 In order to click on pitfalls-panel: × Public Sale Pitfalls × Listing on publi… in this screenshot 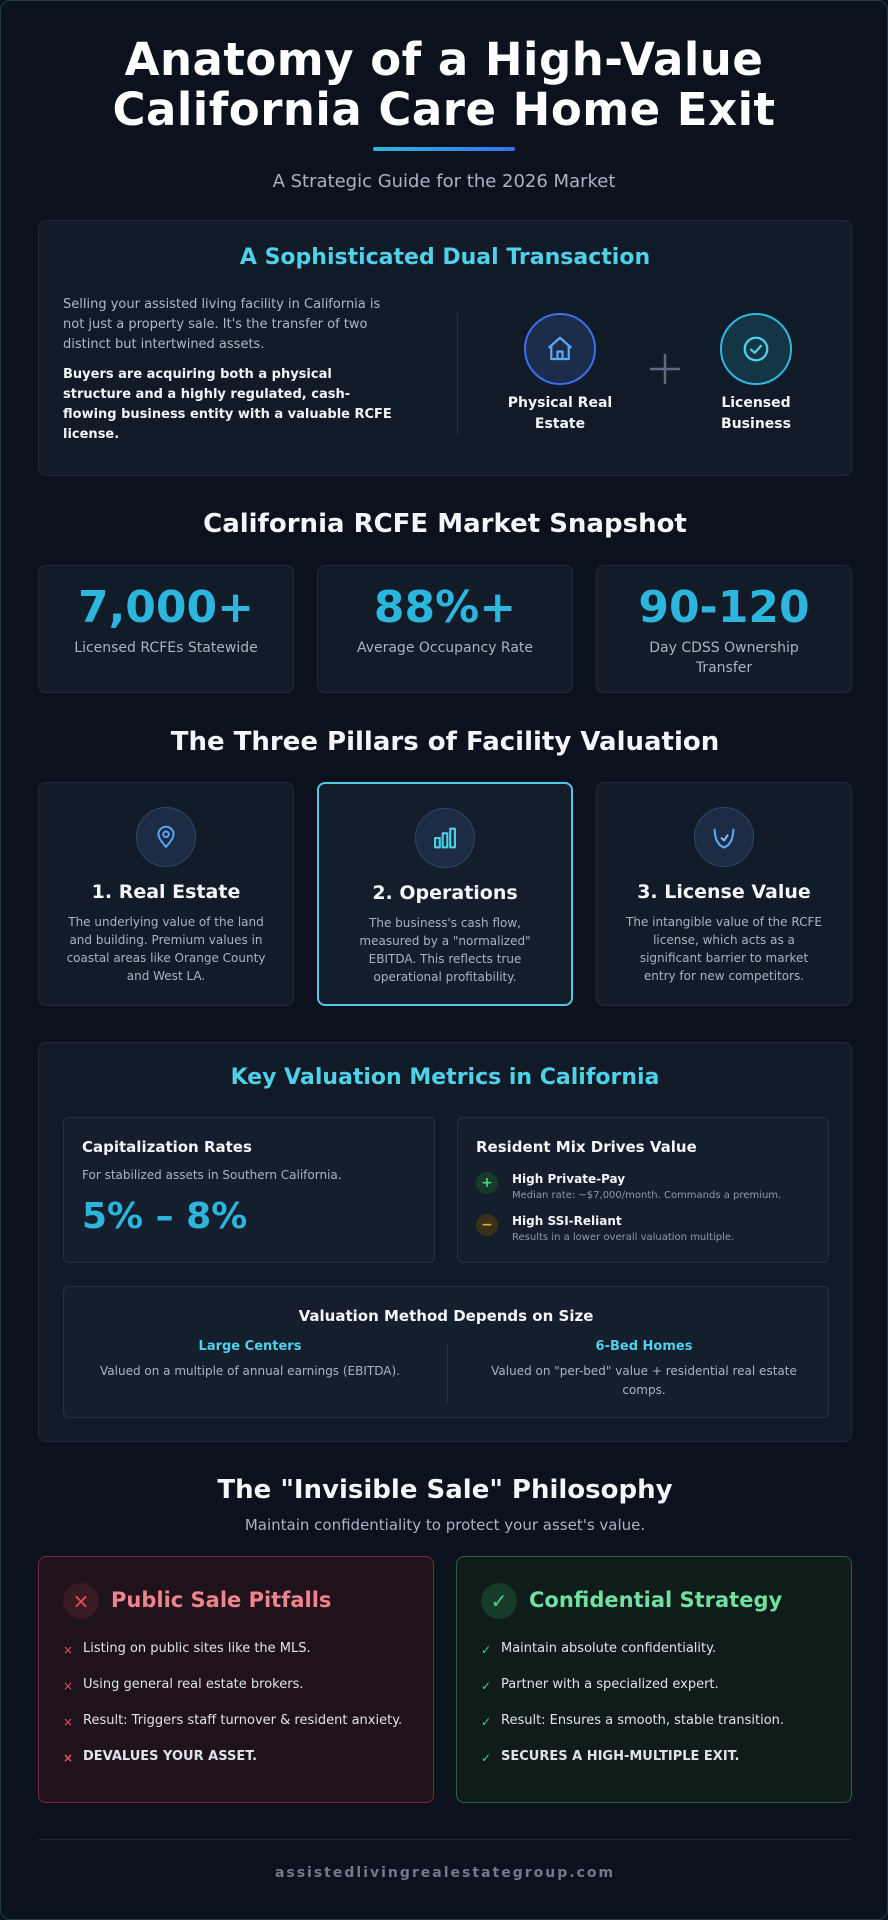, I will do `click(236, 1679)`.